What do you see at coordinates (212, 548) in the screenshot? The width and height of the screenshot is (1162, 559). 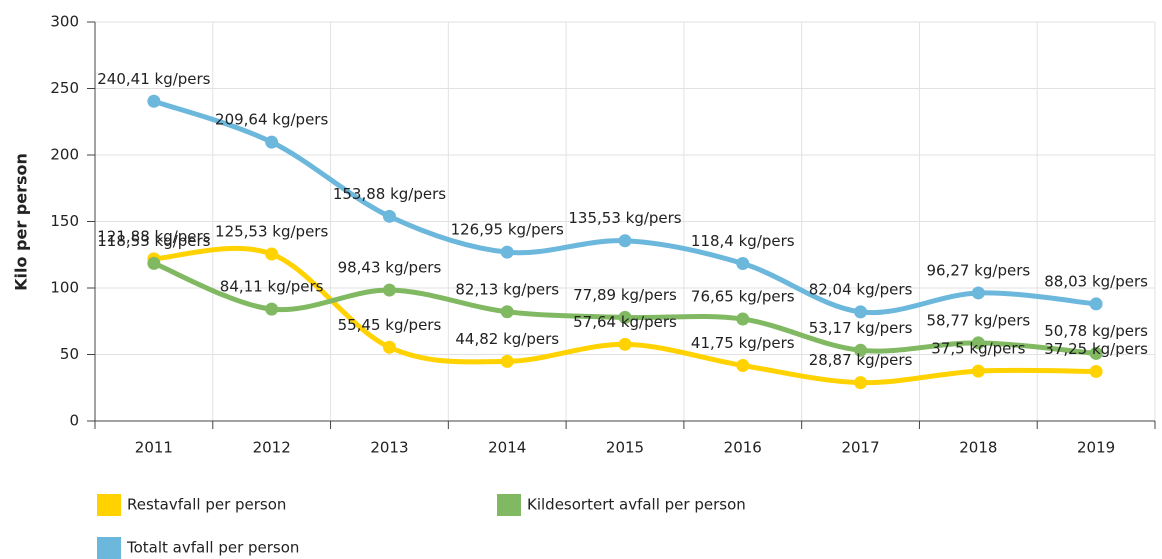 I see `legend-label: Totalt avfall per person` at bounding box center [212, 548].